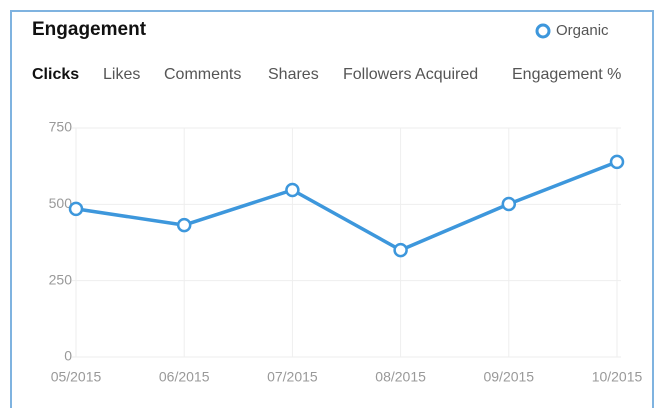 Image resolution: width=658 pixels, height=408 pixels. What do you see at coordinates (61, 279) in the screenshot?
I see `y-tick-label: 250` at bounding box center [61, 279].